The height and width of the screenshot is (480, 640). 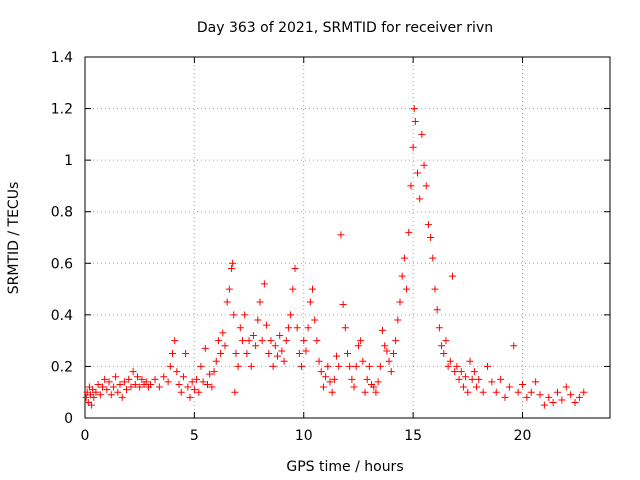 What do you see at coordinates (62, 110) in the screenshot?
I see `y-tick-label-6: 1.2` at bounding box center [62, 110].